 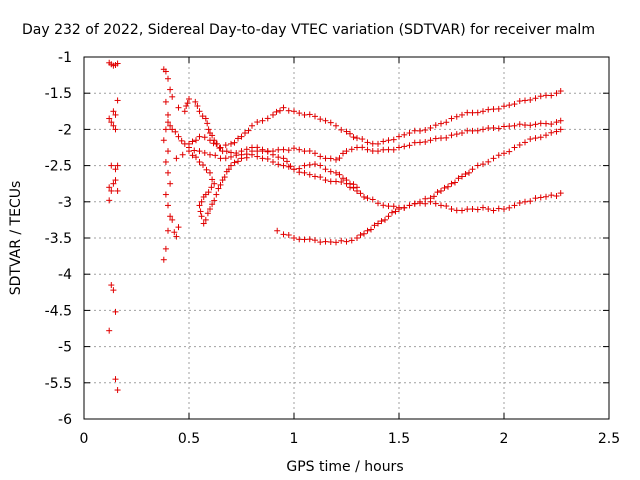 I want to click on x-axis-label: GPS time / hours, so click(x=344, y=467).